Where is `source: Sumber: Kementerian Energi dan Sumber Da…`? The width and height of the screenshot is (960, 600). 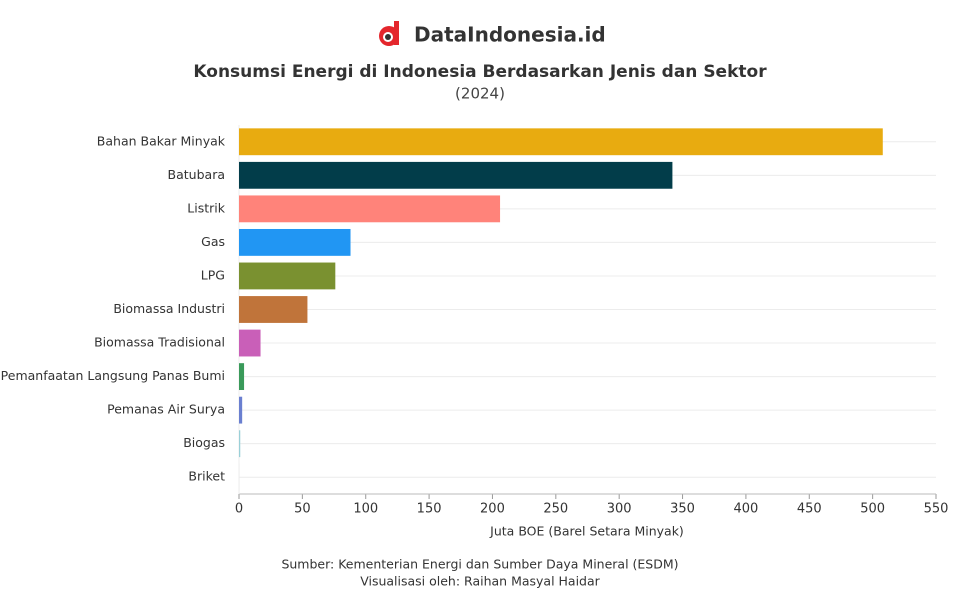 source: Sumber: Kementerian Energi dan Sumber Da… is located at coordinates (479, 564).